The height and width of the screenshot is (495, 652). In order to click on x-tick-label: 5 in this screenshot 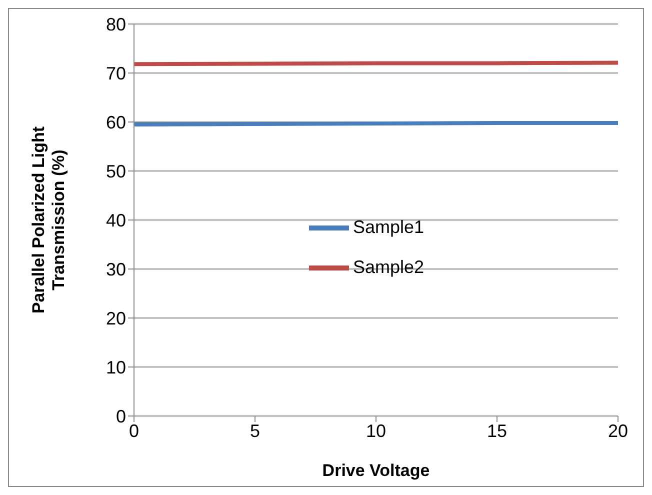, I will do `click(255, 430)`.